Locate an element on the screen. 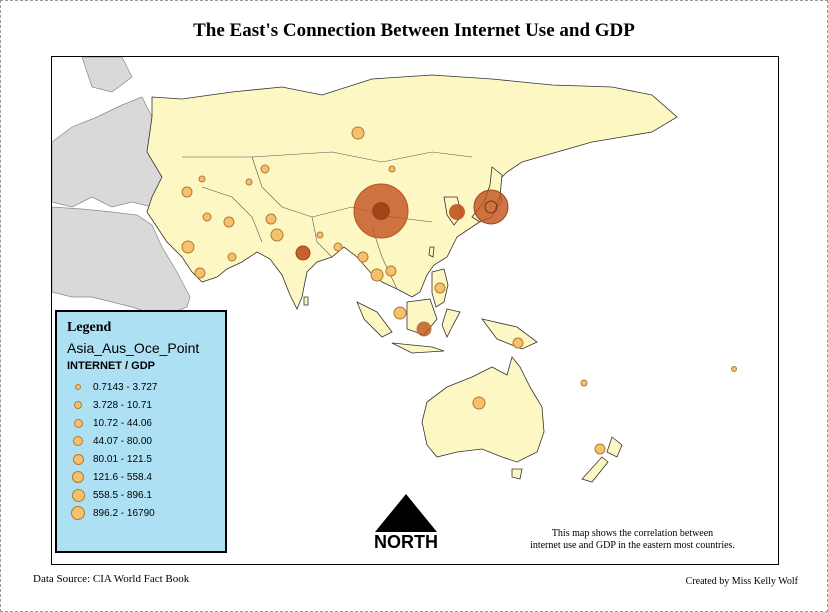 The height and width of the screenshot is (612, 828). symbol-china-core is located at coordinates (381, 211).